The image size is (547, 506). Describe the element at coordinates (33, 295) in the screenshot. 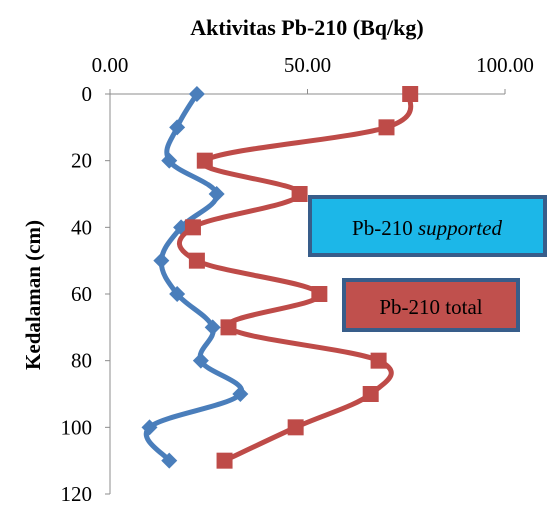

I see `y-axis-label: Kedalaman (cm)` at that location.